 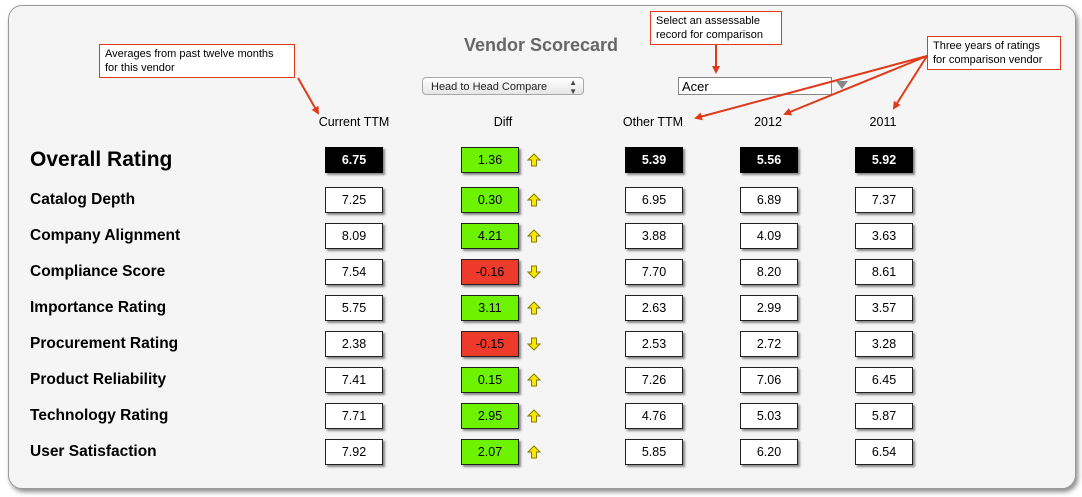 What do you see at coordinates (769, 272) in the screenshot?
I see `rating-2012-cell: 8.20` at bounding box center [769, 272].